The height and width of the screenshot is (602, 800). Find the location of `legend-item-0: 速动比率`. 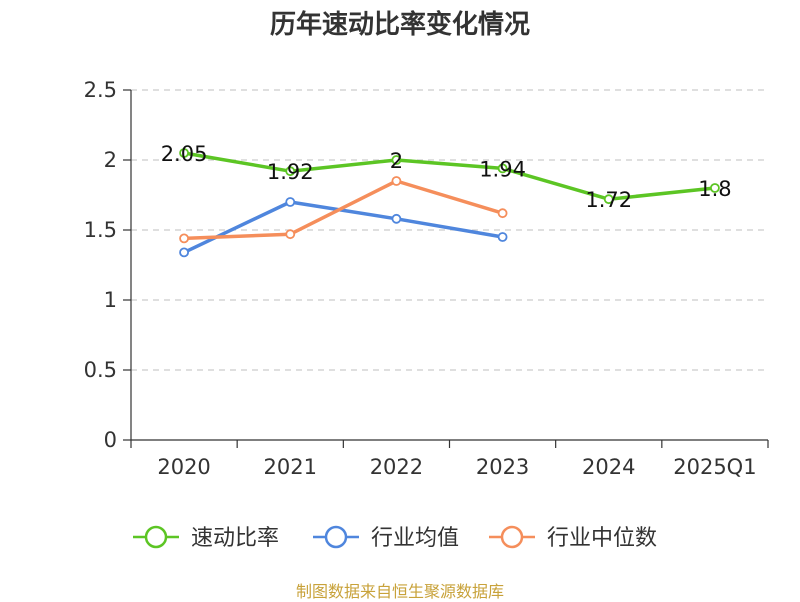

legend-item-0: 速动比率 is located at coordinates (206, 538).